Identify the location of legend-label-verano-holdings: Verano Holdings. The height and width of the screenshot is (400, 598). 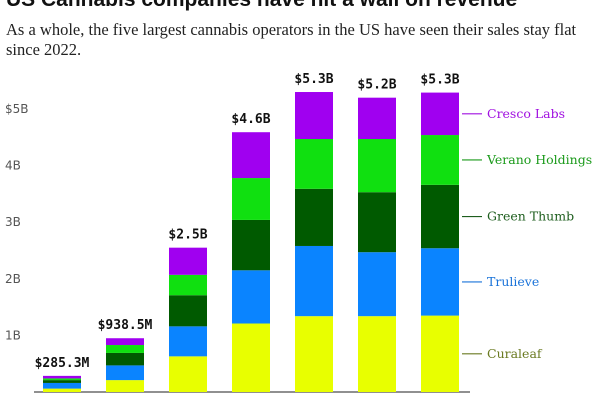
(539, 159).